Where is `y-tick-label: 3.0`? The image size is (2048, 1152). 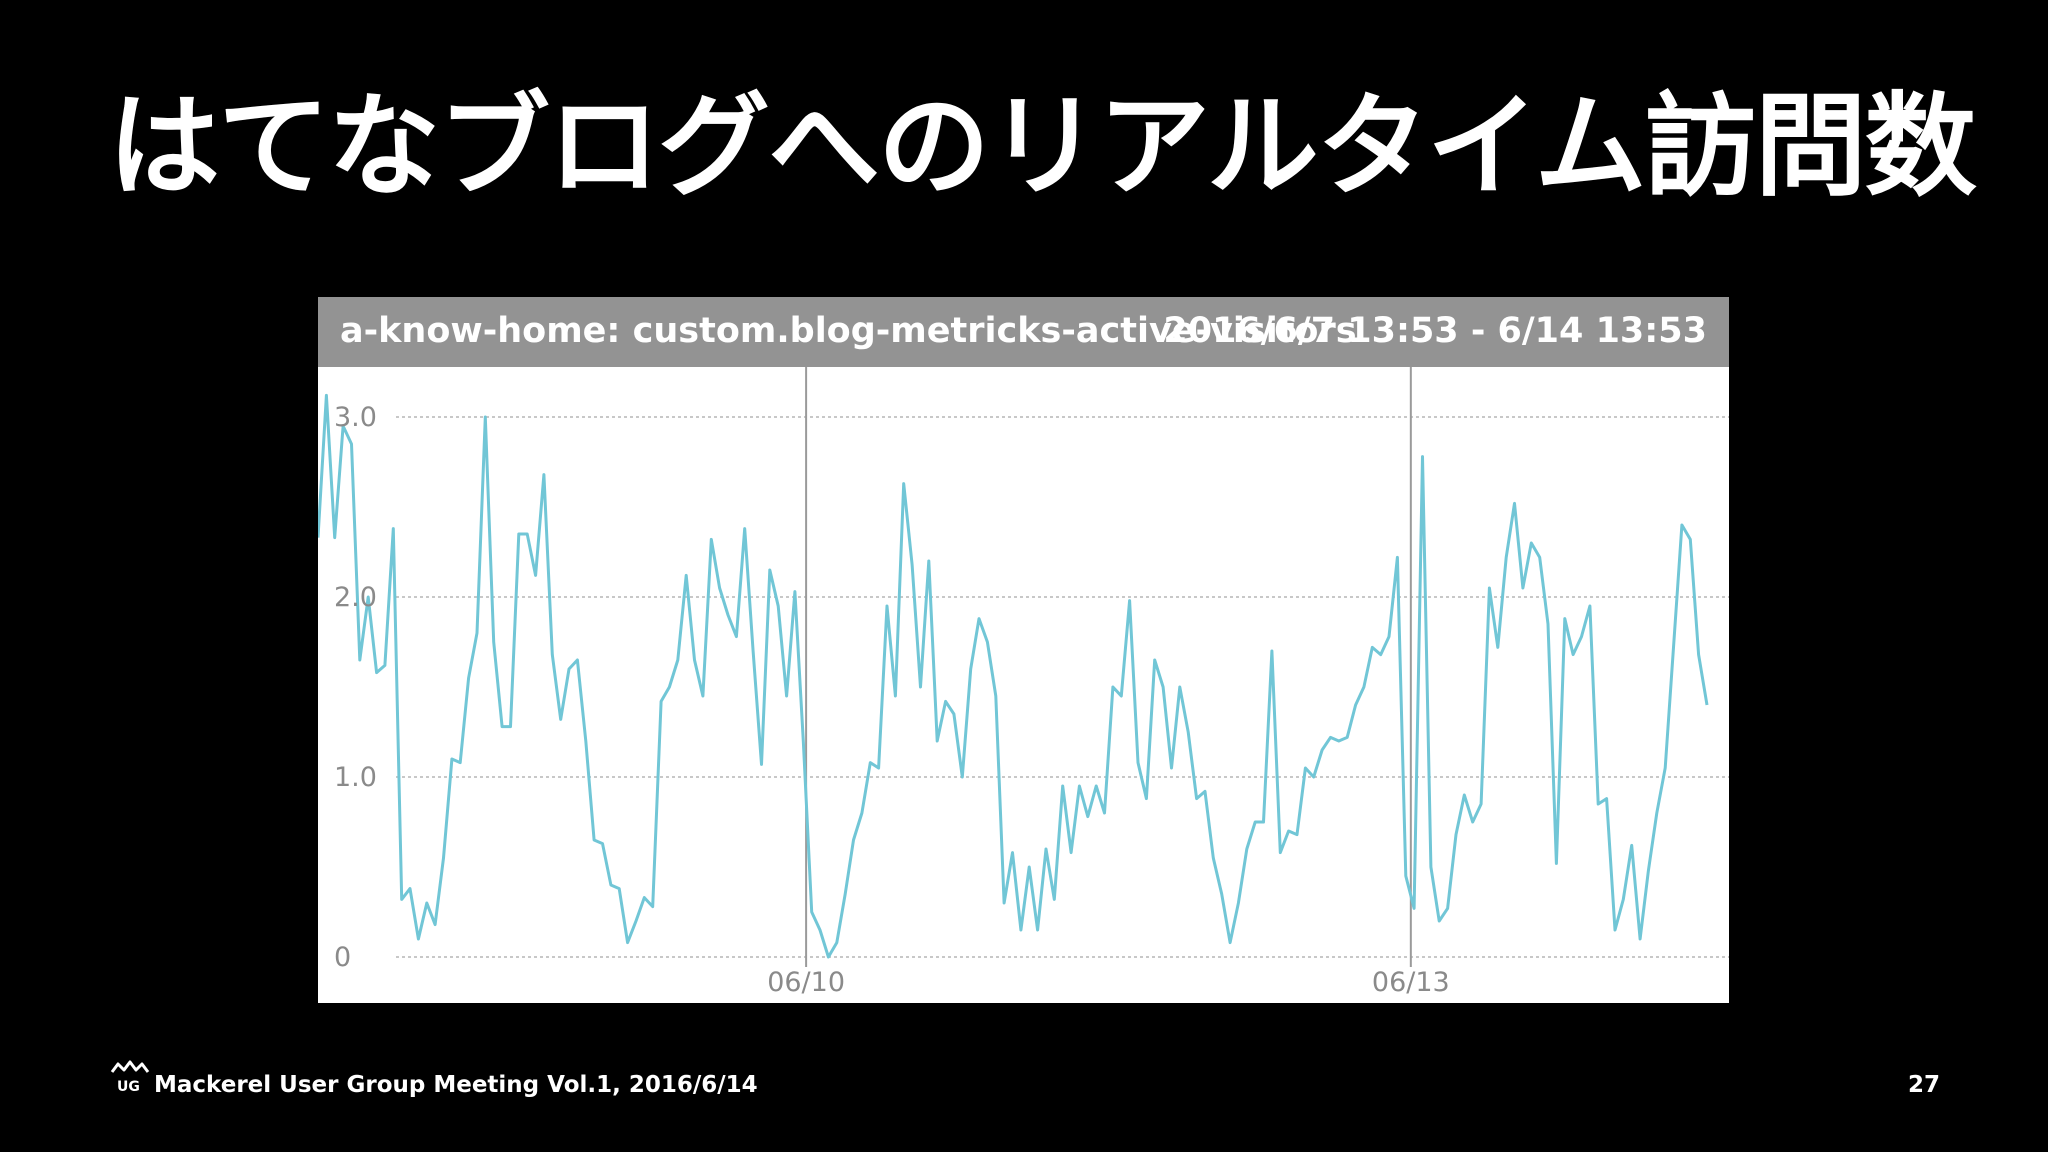
y-tick-label: 3.0 is located at coordinates (355, 417).